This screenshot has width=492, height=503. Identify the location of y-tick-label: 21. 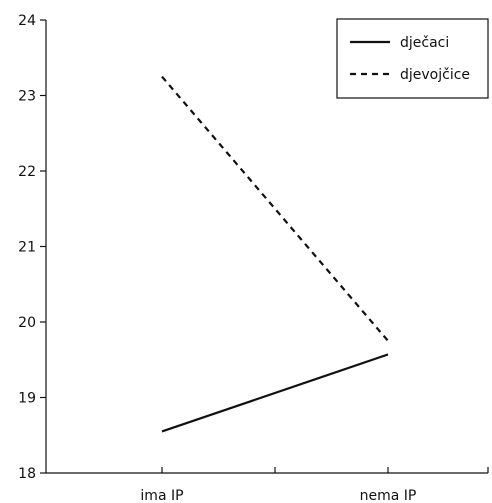
(27, 248).